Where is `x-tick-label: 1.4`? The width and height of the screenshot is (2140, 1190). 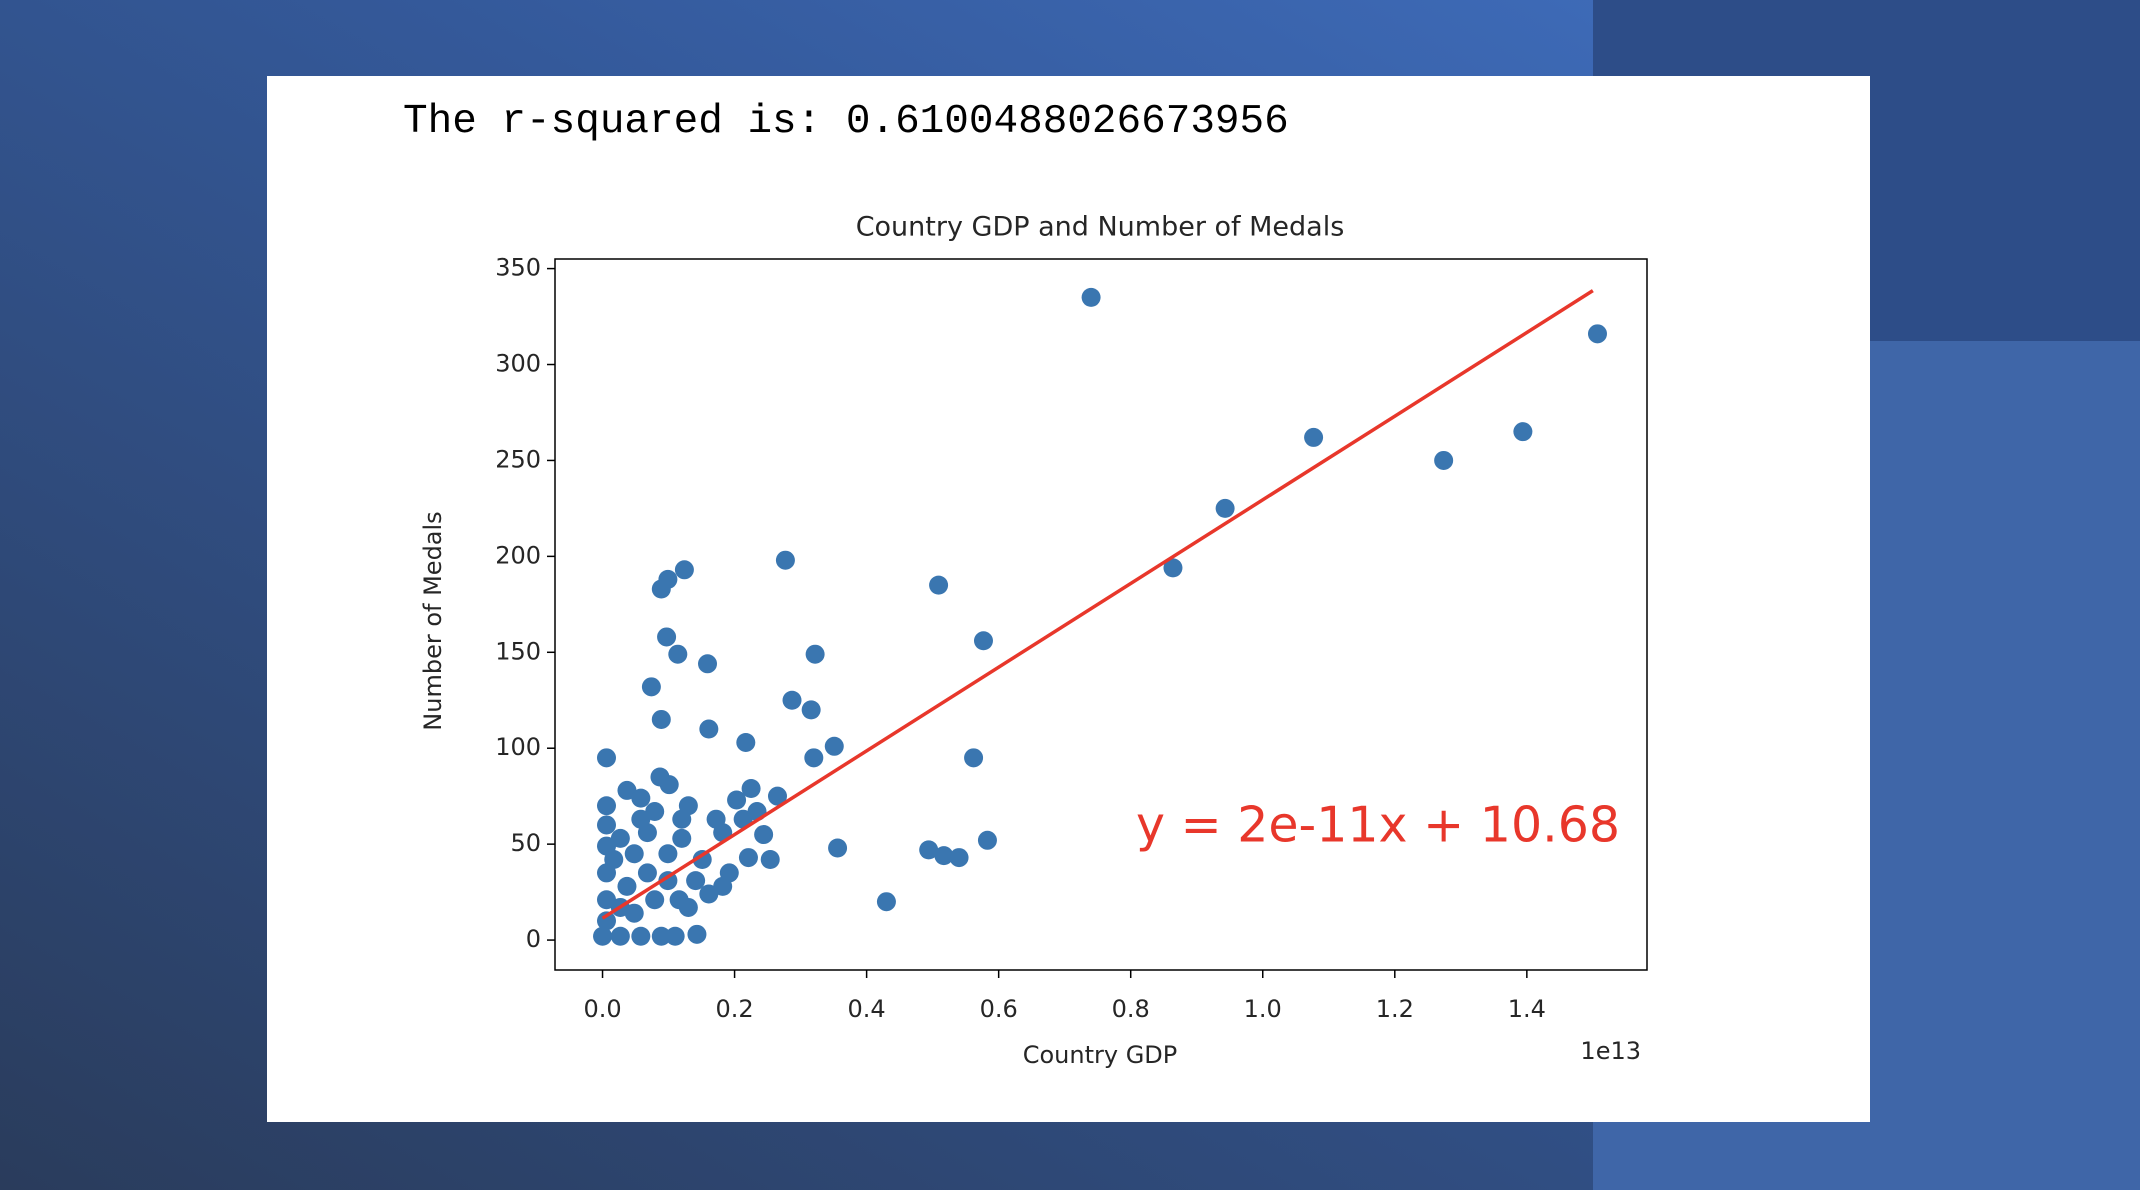
x-tick-label: 1.4 is located at coordinates (1527, 1009).